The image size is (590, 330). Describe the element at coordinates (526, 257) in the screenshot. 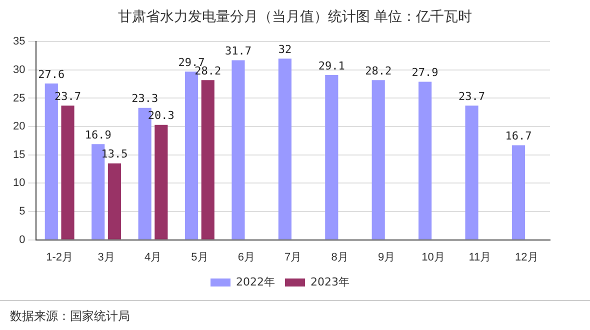

I see `x-tick-label: 12月` at that location.